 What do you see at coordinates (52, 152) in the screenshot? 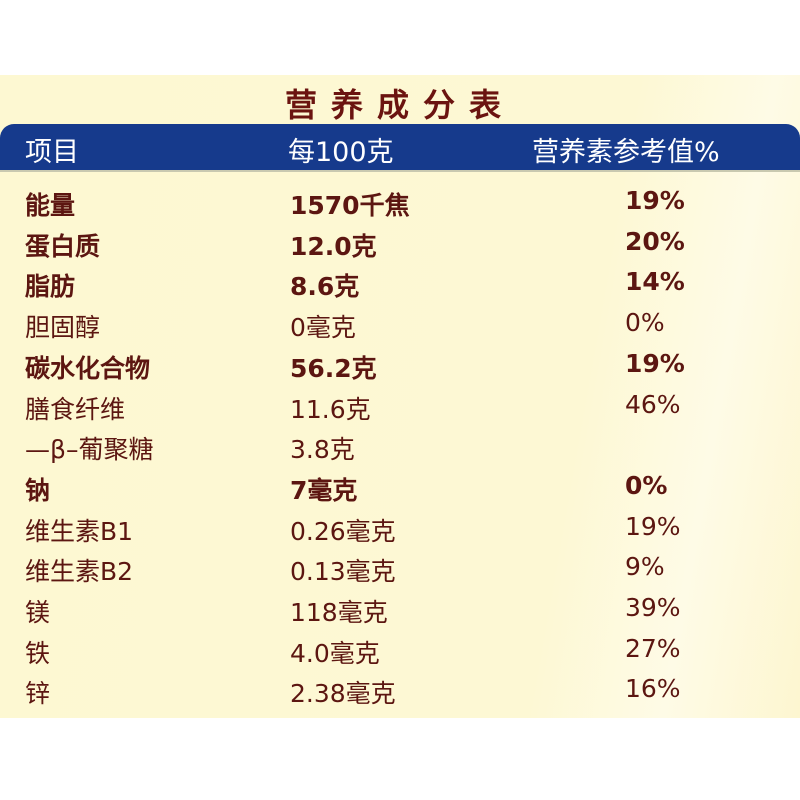
I see `header-item: 项目` at bounding box center [52, 152].